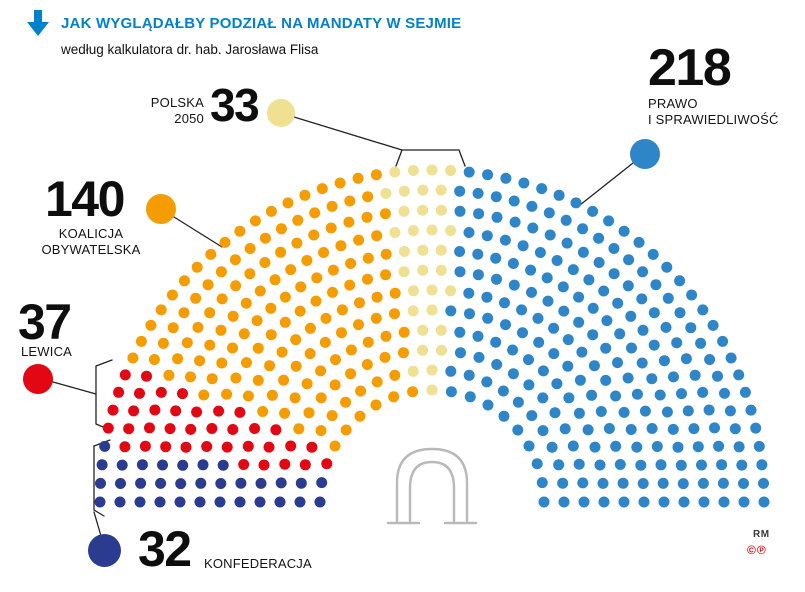 This screenshot has width=805, height=592. What do you see at coordinates (761, 534) in the screenshot?
I see `credit-rm: RM` at bounding box center [761, 534].